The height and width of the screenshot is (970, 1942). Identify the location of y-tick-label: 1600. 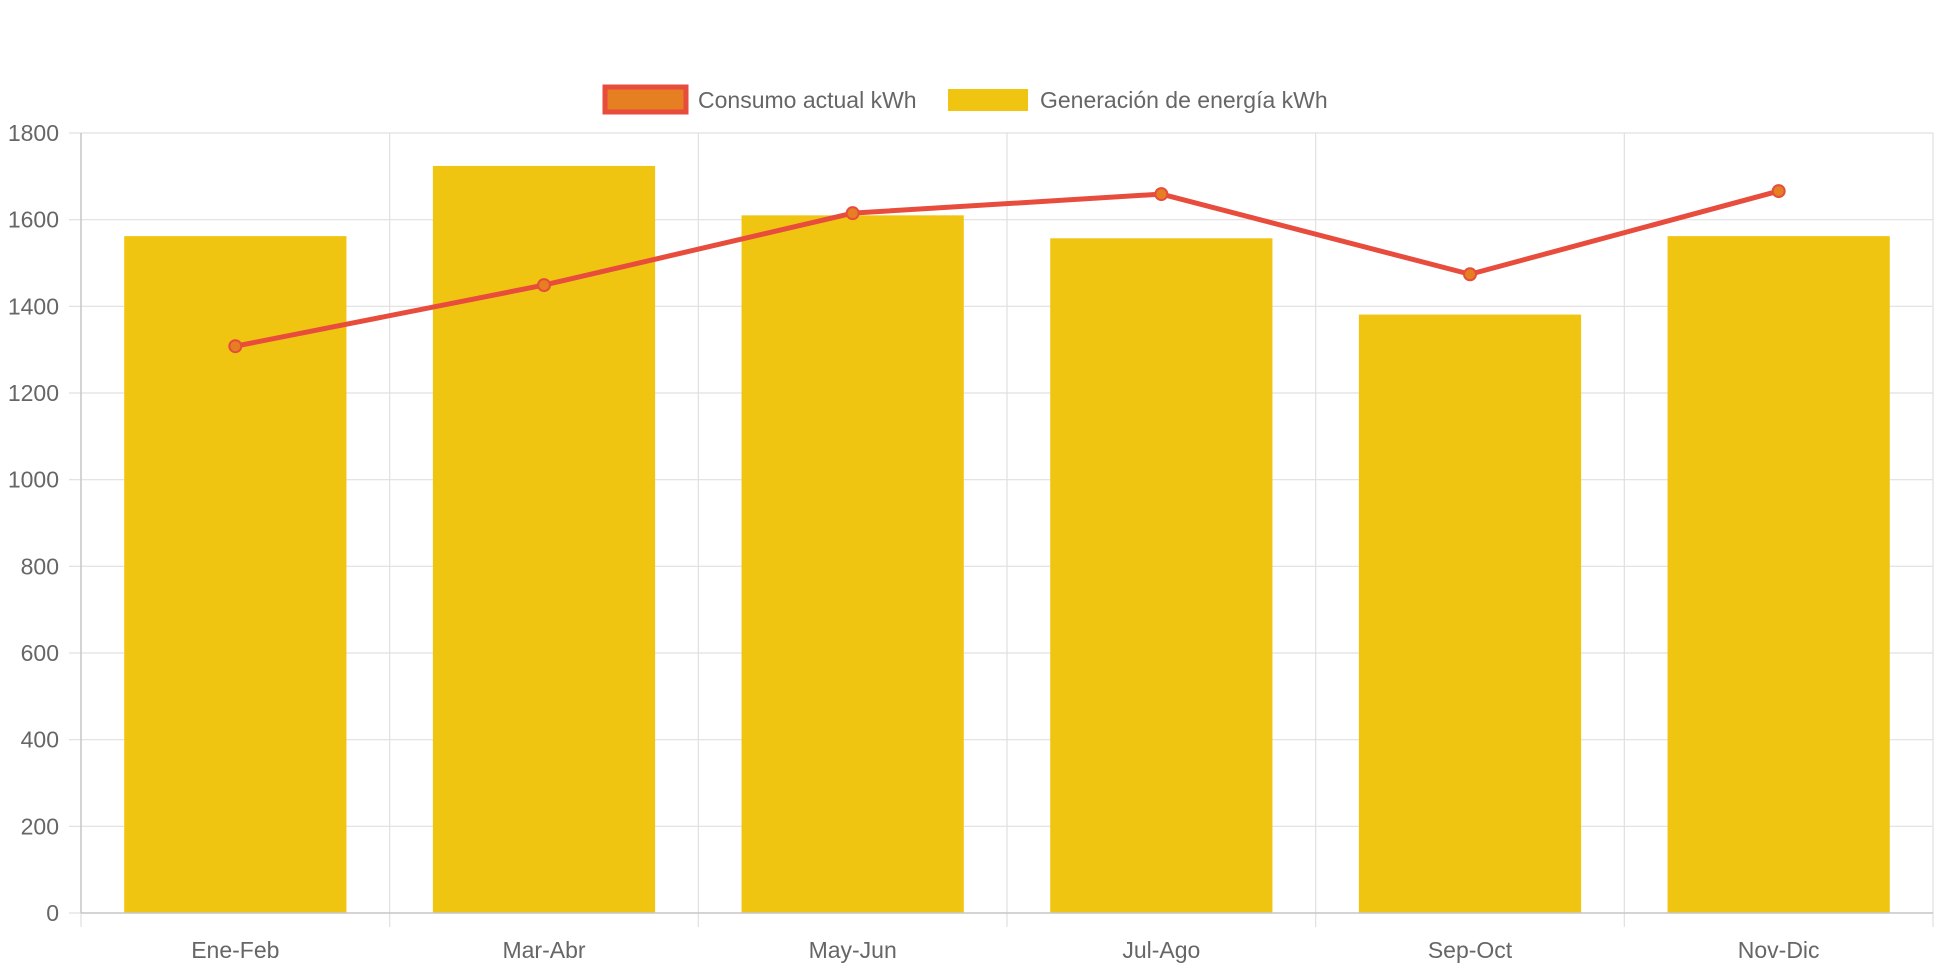
(33, 220).